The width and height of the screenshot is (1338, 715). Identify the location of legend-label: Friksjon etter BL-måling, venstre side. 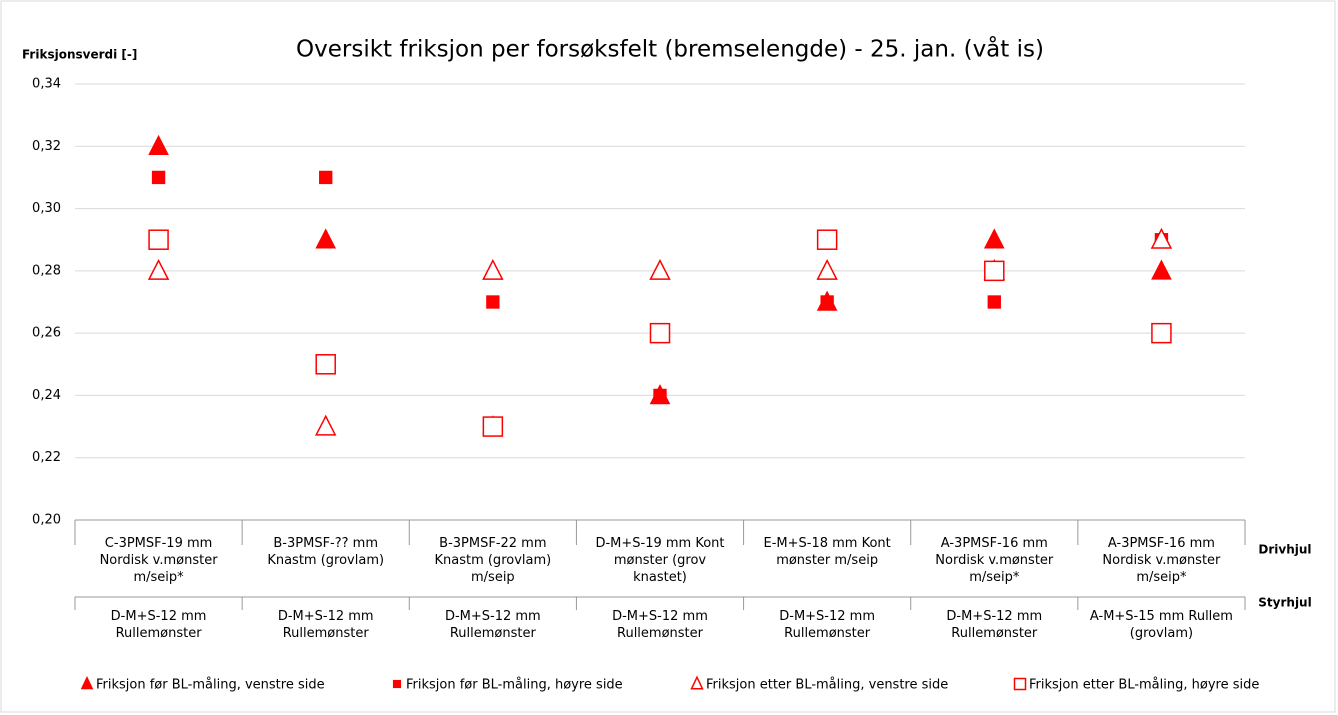
(827, 685).